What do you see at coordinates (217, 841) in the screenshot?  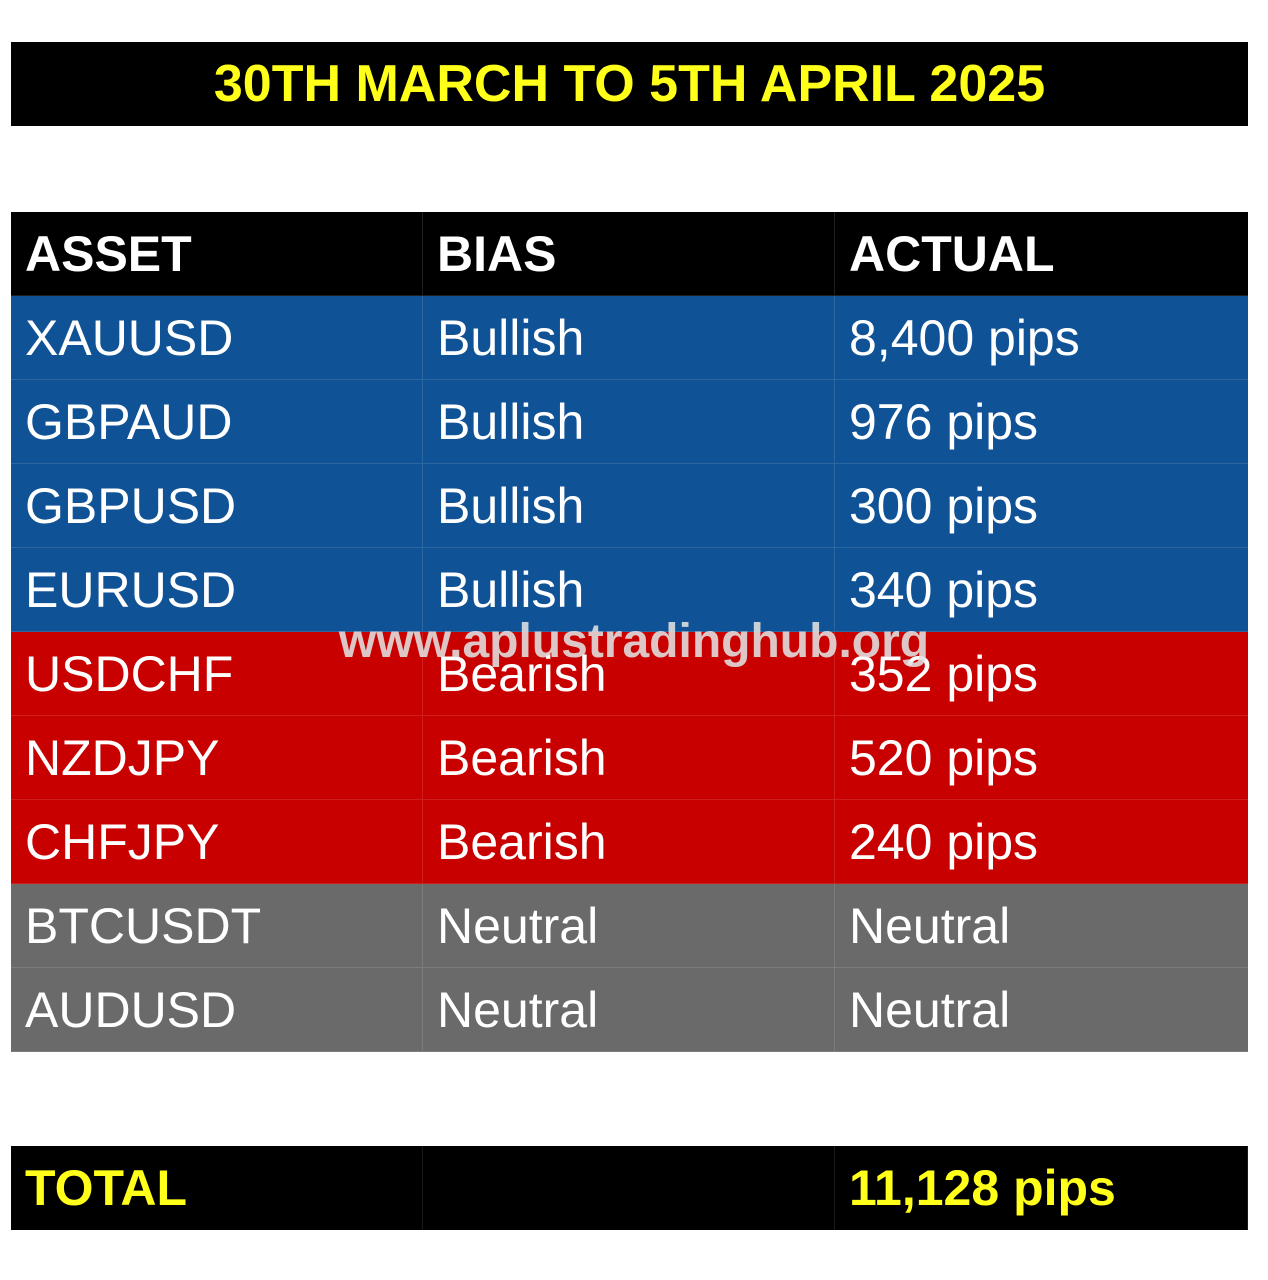 I see `asset-cell: CHFJPY` at bounding box center [217, 841].